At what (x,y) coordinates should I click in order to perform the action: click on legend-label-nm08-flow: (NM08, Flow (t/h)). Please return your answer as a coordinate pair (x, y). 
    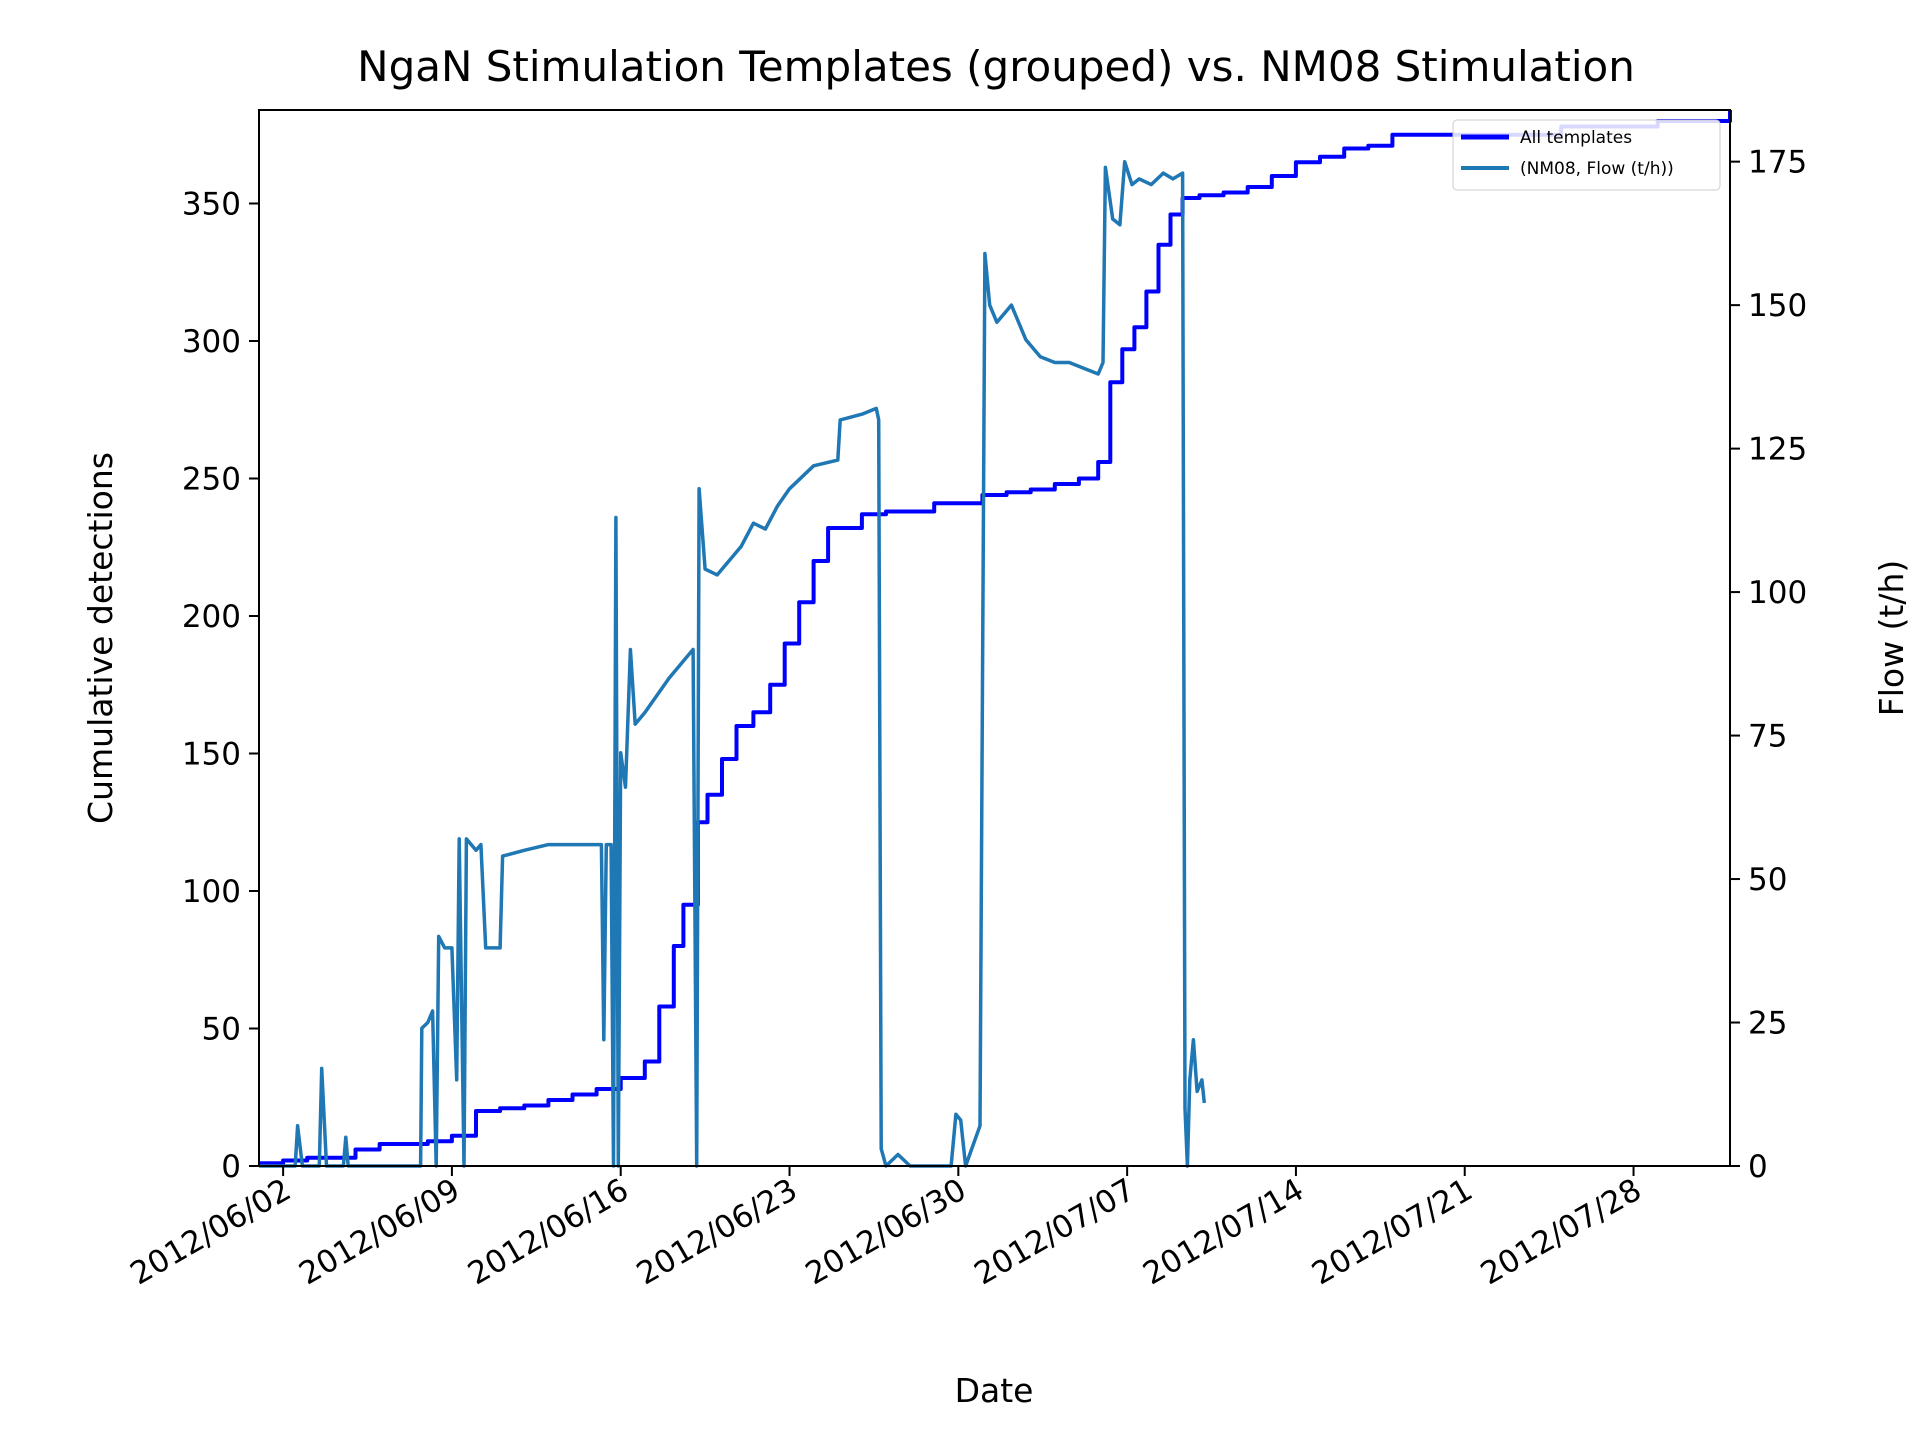
    Looking at the image, I should click on (1597, 169).